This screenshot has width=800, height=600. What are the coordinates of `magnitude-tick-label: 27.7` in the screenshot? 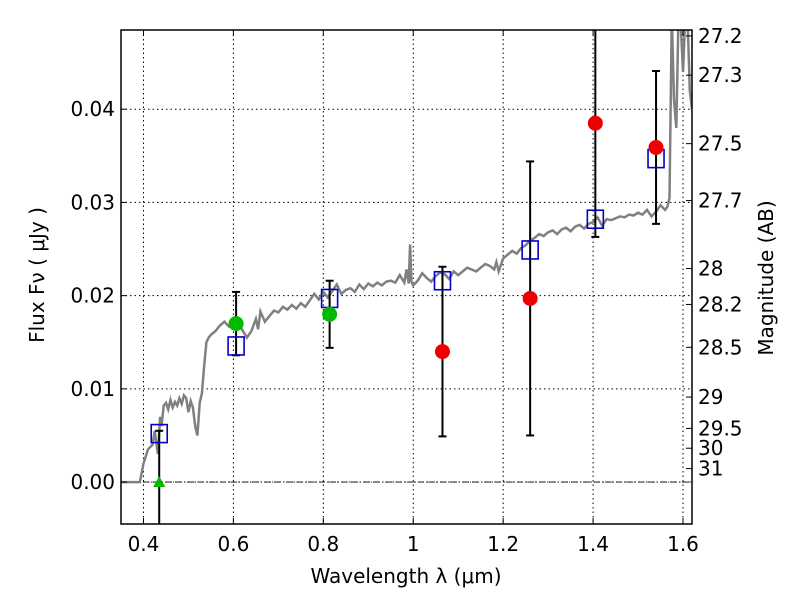 It's located at (720, 201).